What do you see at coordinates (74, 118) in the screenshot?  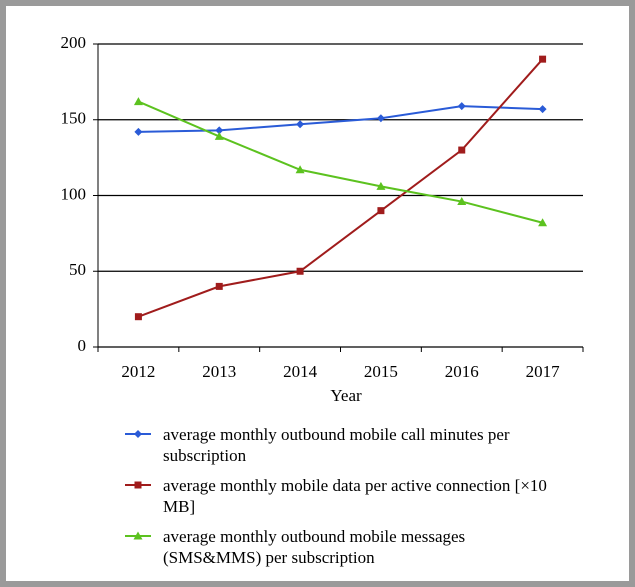 I see `y-tick-label: 150` at bounding box center [74, 118].